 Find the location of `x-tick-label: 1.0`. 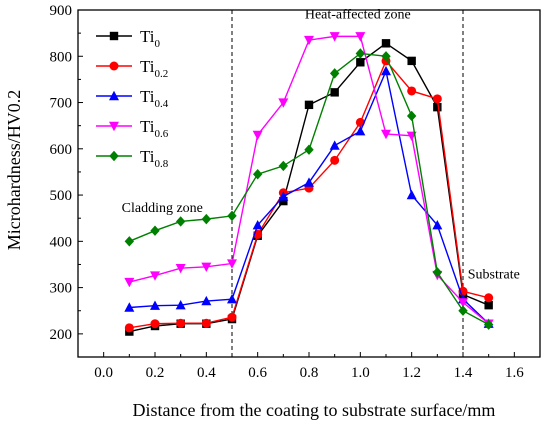

x-tick-label: 1.0 is located at coordinates (360, 373).